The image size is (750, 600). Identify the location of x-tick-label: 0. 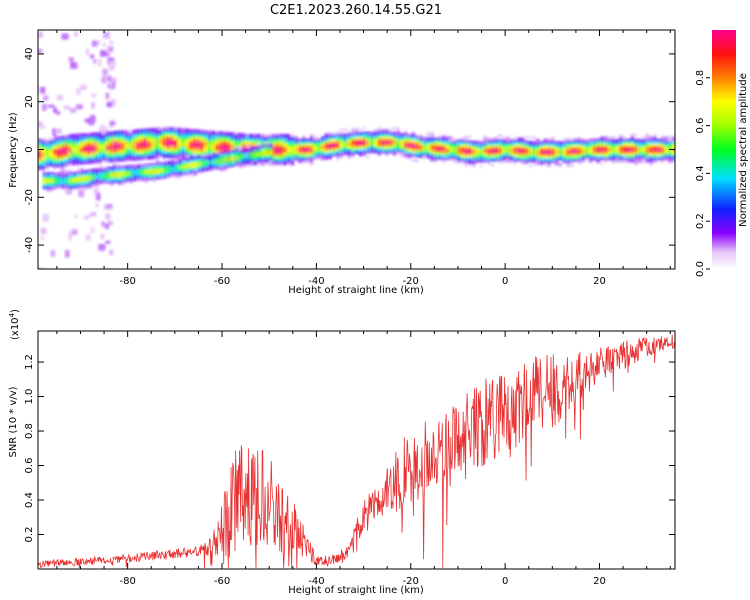
(505, 281).